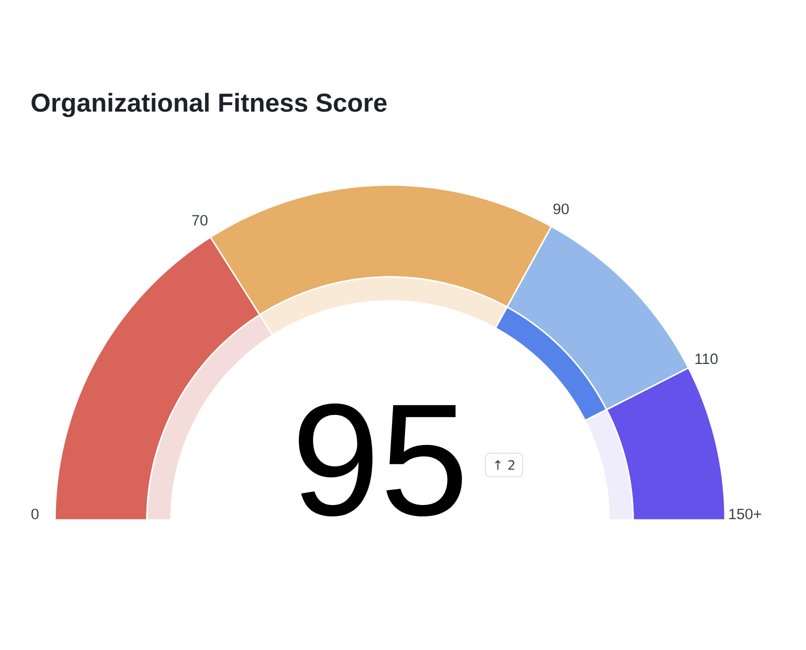 The width and height of the screenshot is (806, 650). Describe the element at coordinates (200, 220) in the screenshot. I see `text: 70` at that location.